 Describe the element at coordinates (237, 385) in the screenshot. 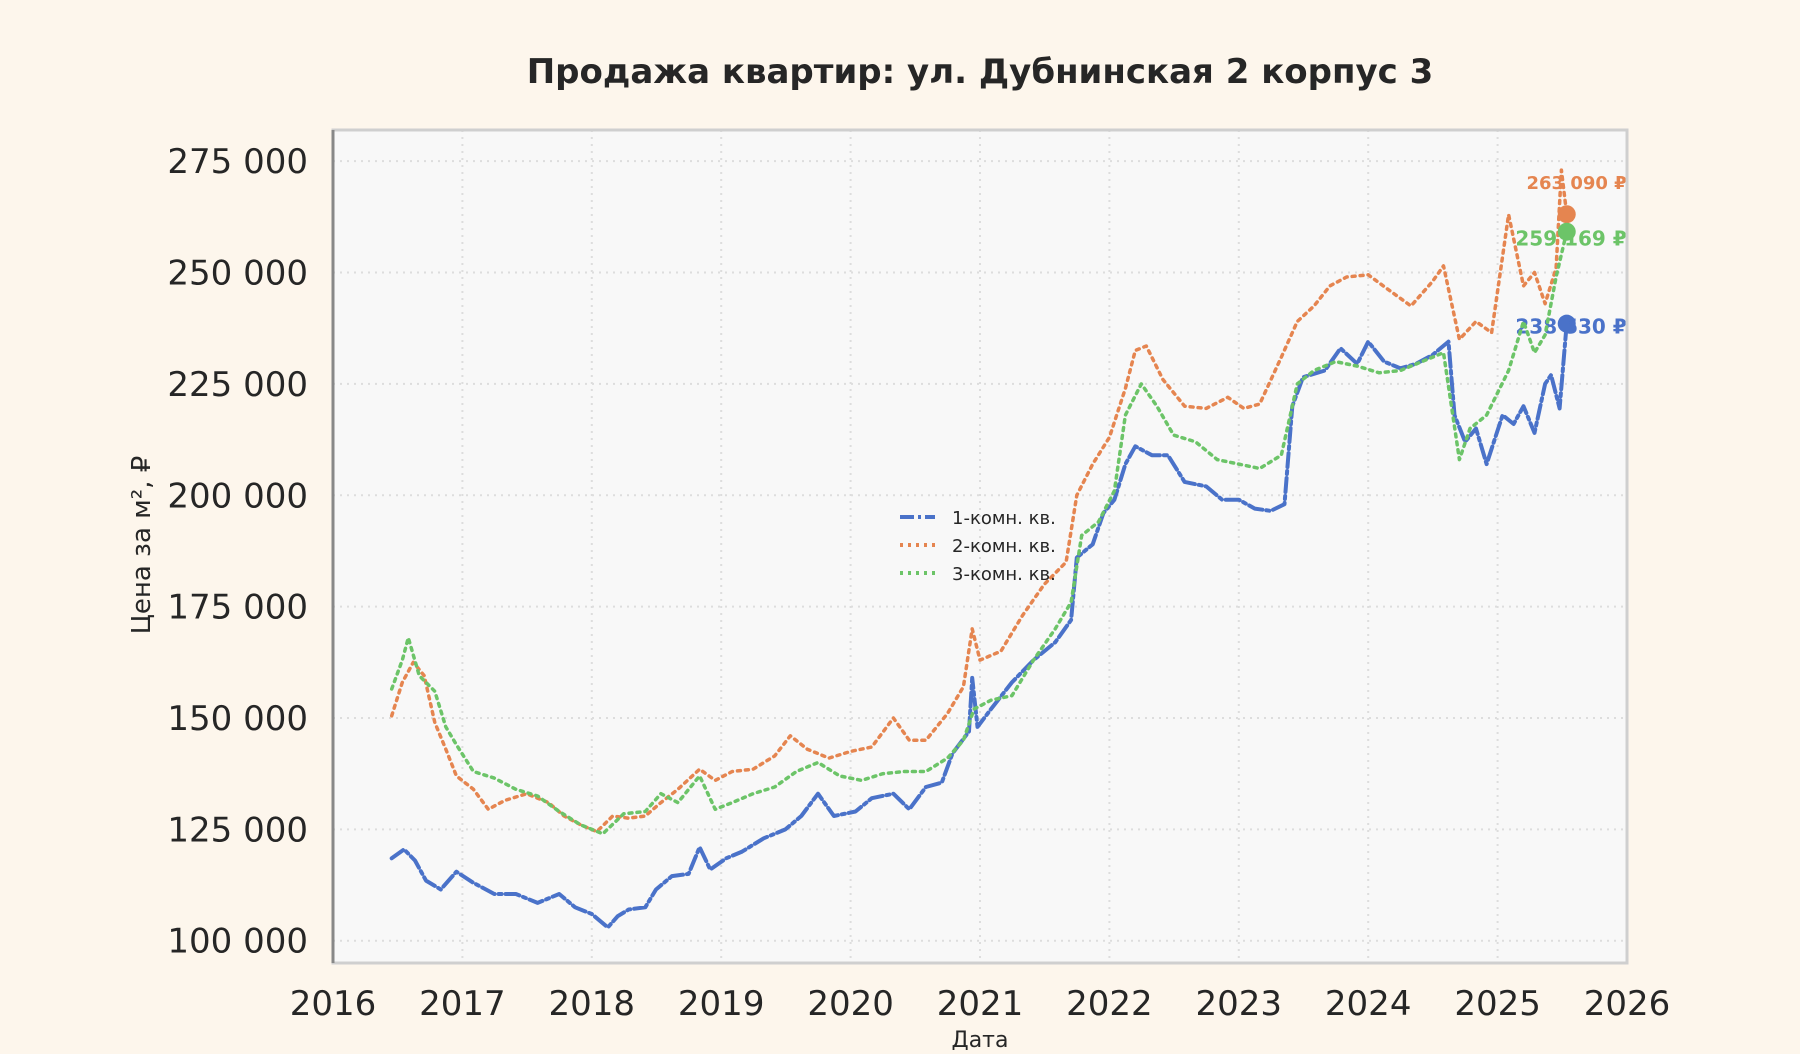

I see `y-tick-label: 225 000` at that location.